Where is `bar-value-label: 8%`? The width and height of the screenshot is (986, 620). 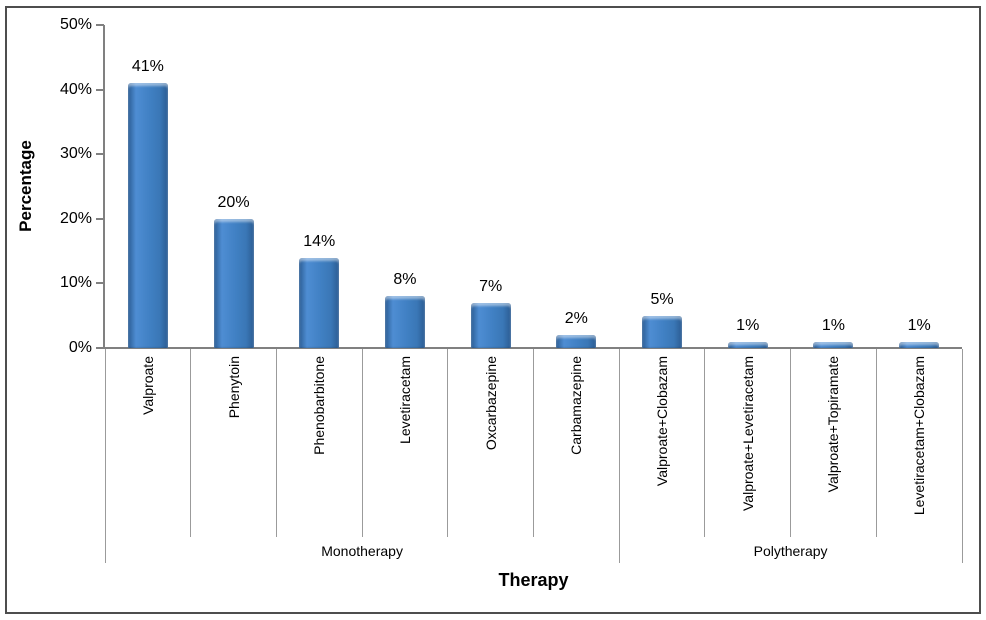 bar-value-label: 8% is located at coordinates (405, 280).